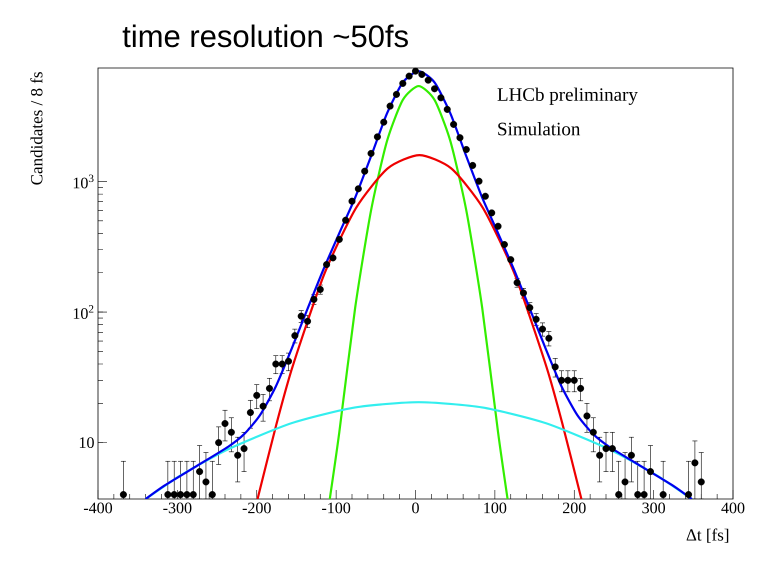  What do you see at coordinates (98, 508) in the screenshot?
I see `x-tick-label: -400` at bounding box center [98, 508].